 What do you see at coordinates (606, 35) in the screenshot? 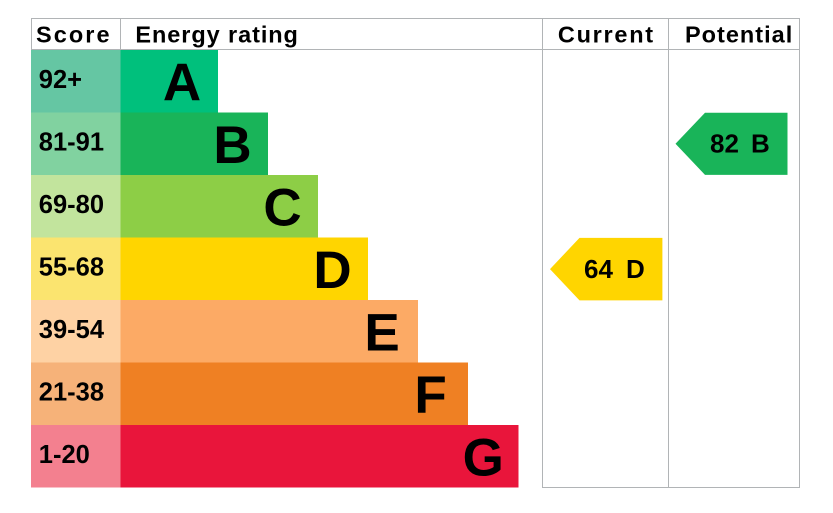
I see `svg-text: Current` at bounding box center [606, 35].